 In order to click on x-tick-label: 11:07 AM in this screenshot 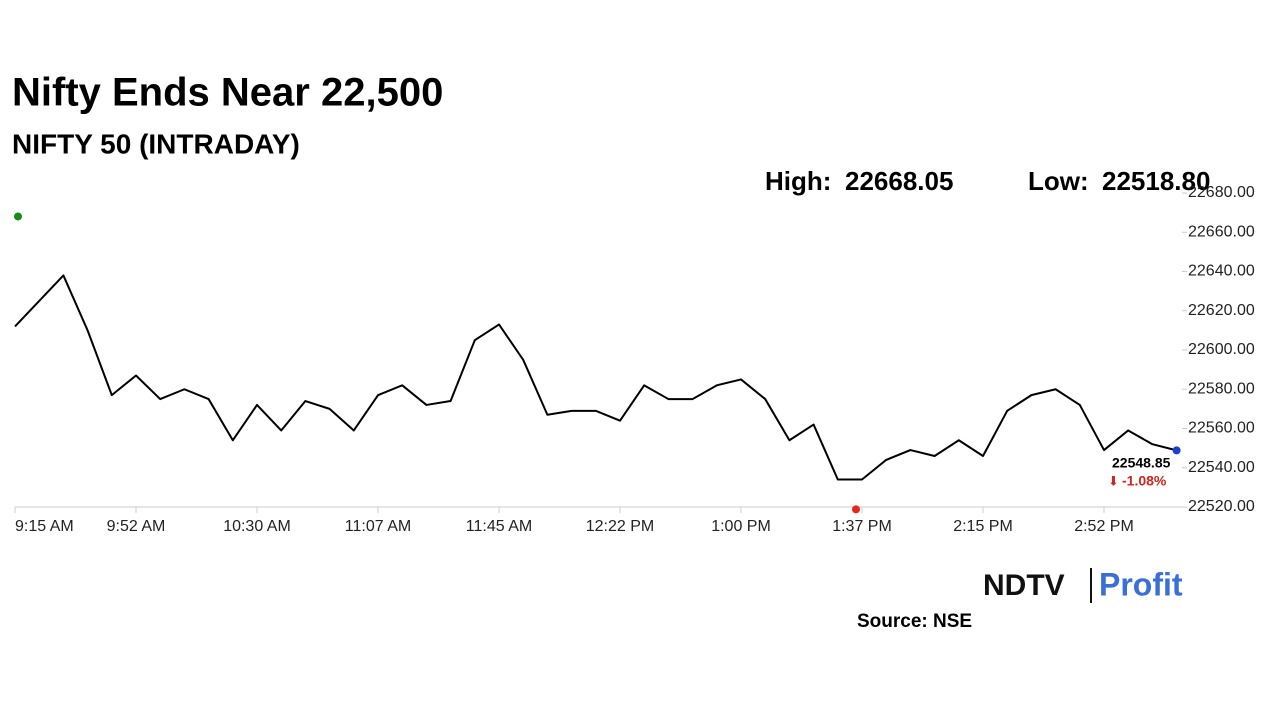, I will do `click(378, 526)`.